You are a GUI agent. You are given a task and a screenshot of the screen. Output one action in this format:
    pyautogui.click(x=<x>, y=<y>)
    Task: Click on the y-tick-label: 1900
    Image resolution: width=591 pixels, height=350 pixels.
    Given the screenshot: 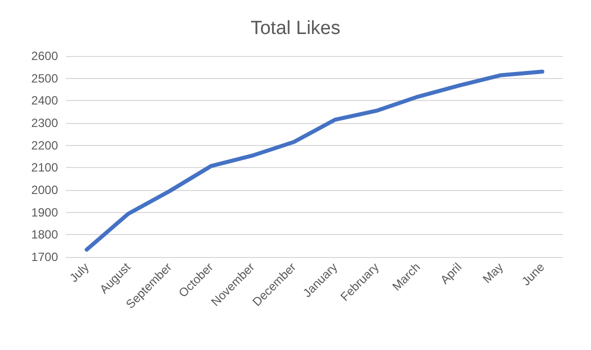 What is the action you would take?
    pyautogui.click(x=44, y=212)
    